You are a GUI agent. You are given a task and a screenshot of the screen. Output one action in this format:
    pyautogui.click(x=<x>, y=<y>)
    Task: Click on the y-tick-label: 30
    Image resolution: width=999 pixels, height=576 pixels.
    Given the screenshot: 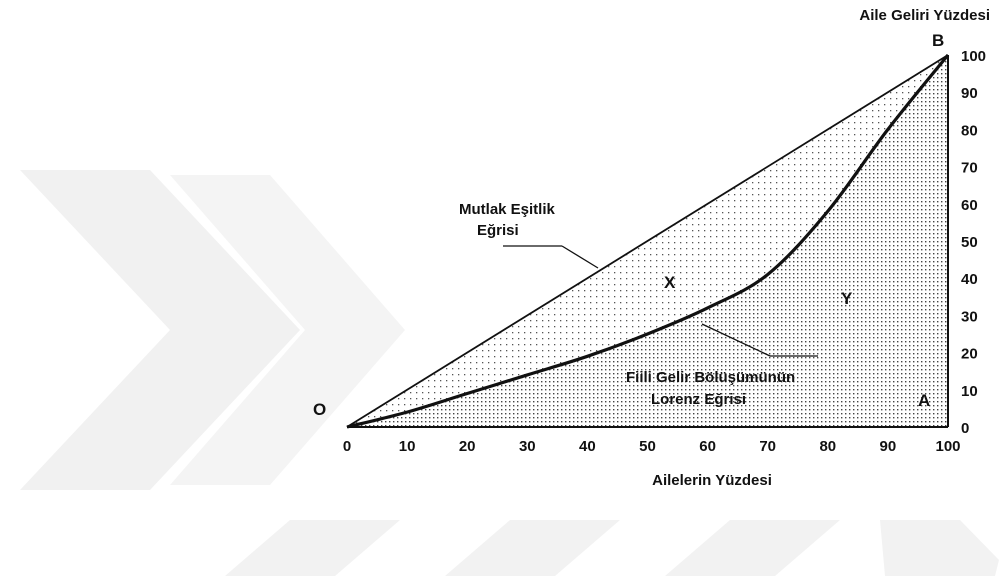 What is the action you would take?
    pyautogui.click(x=969, y=316)
    